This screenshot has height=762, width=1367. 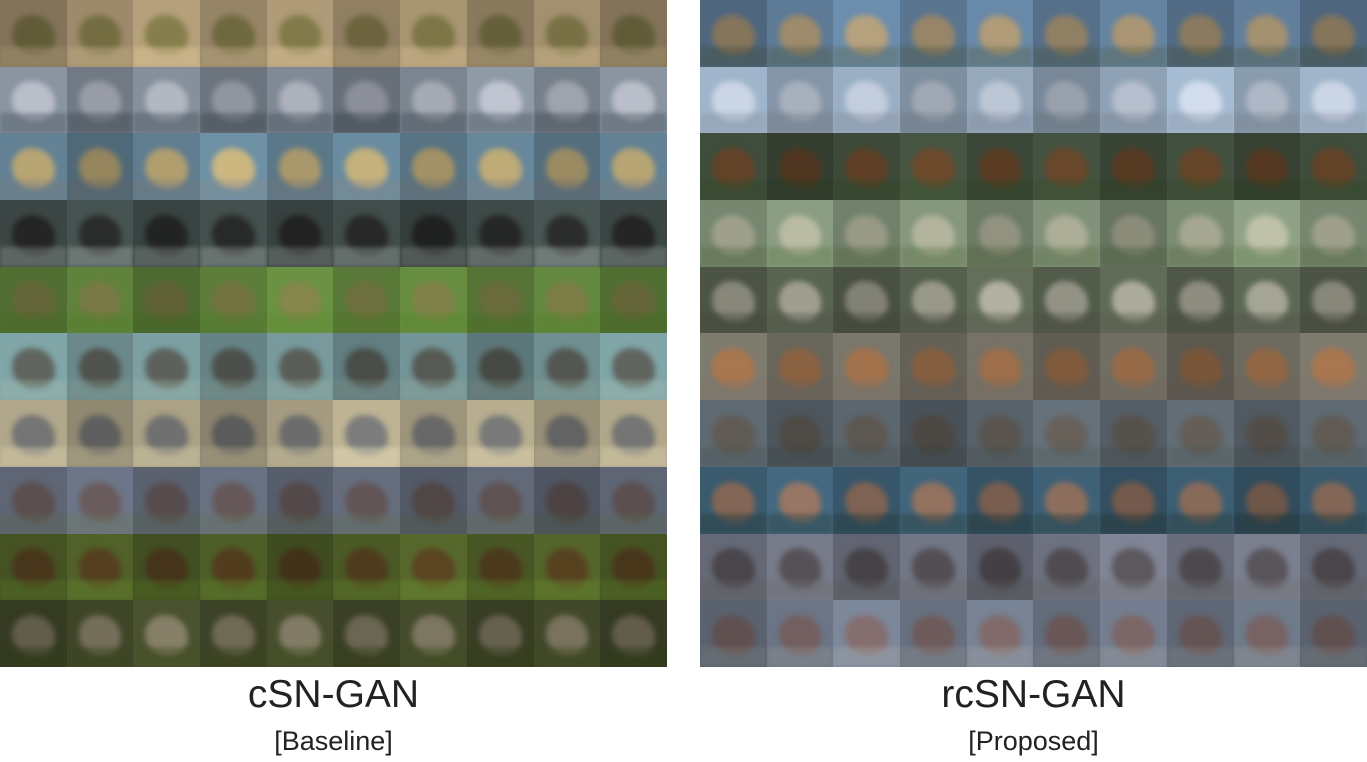 What do you see at coordinates (1033, 694) in the screenshot?
I see `proposed-title: rcSN-GAN` at bounding box center [1033, 694].